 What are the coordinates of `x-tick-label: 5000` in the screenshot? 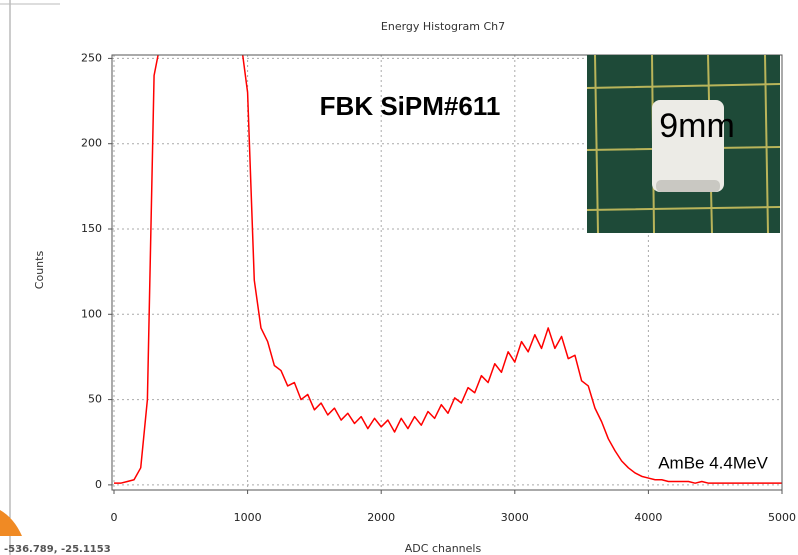 It's located at (782, 517).